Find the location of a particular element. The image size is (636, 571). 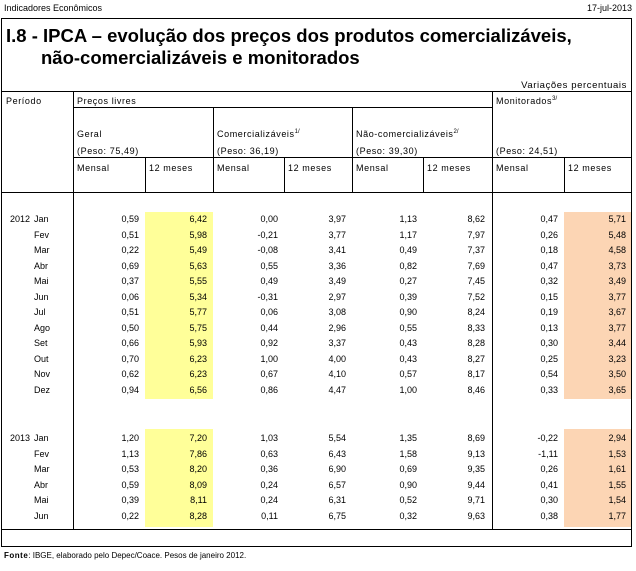

table-cell: 2,97 is located at coordinates (337, 296).